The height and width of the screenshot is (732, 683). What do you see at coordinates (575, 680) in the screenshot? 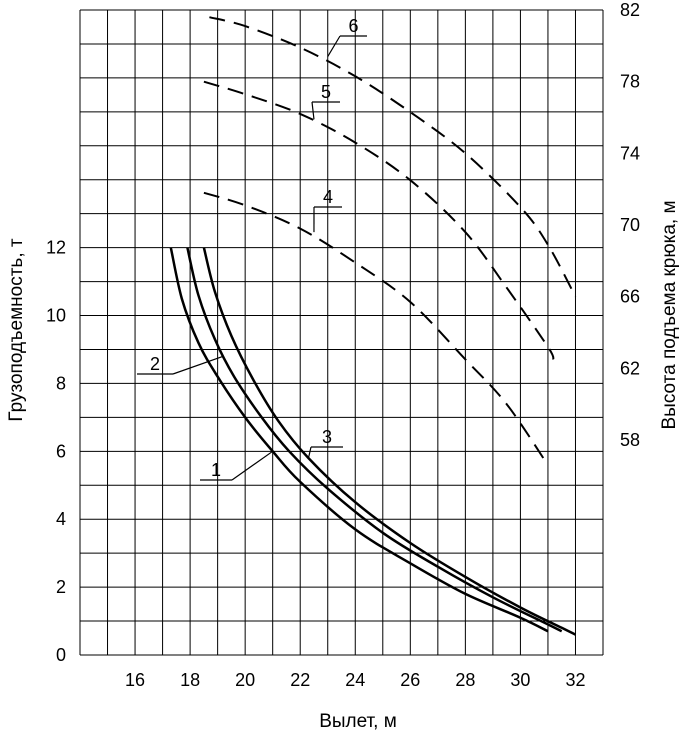
I see `x-tick-label: 32` at bounding box center [575, 680].